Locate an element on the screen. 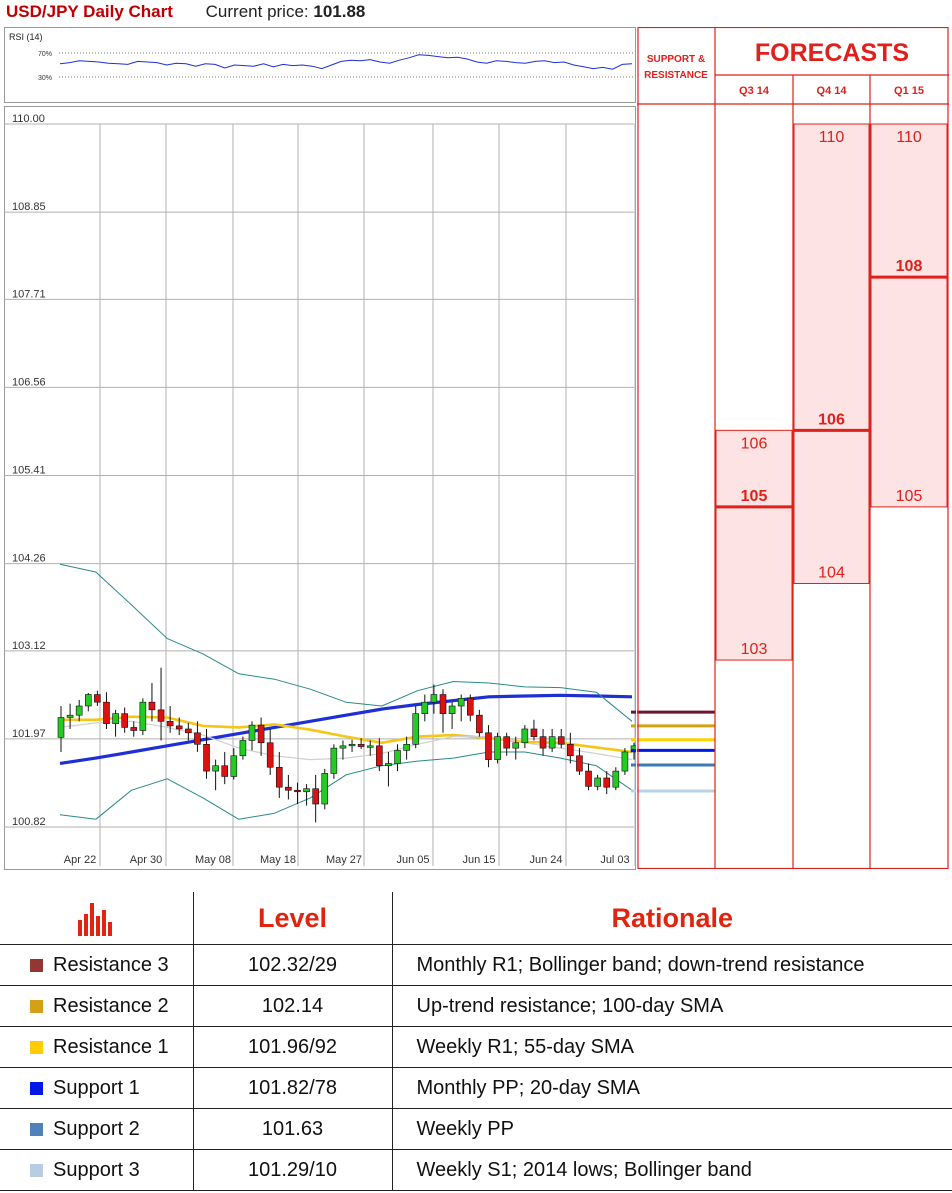 Image resolution: width=952 pixels, height=1193 pixels. row-rationale: Weekly PP is located at coordinates (672, 1129).